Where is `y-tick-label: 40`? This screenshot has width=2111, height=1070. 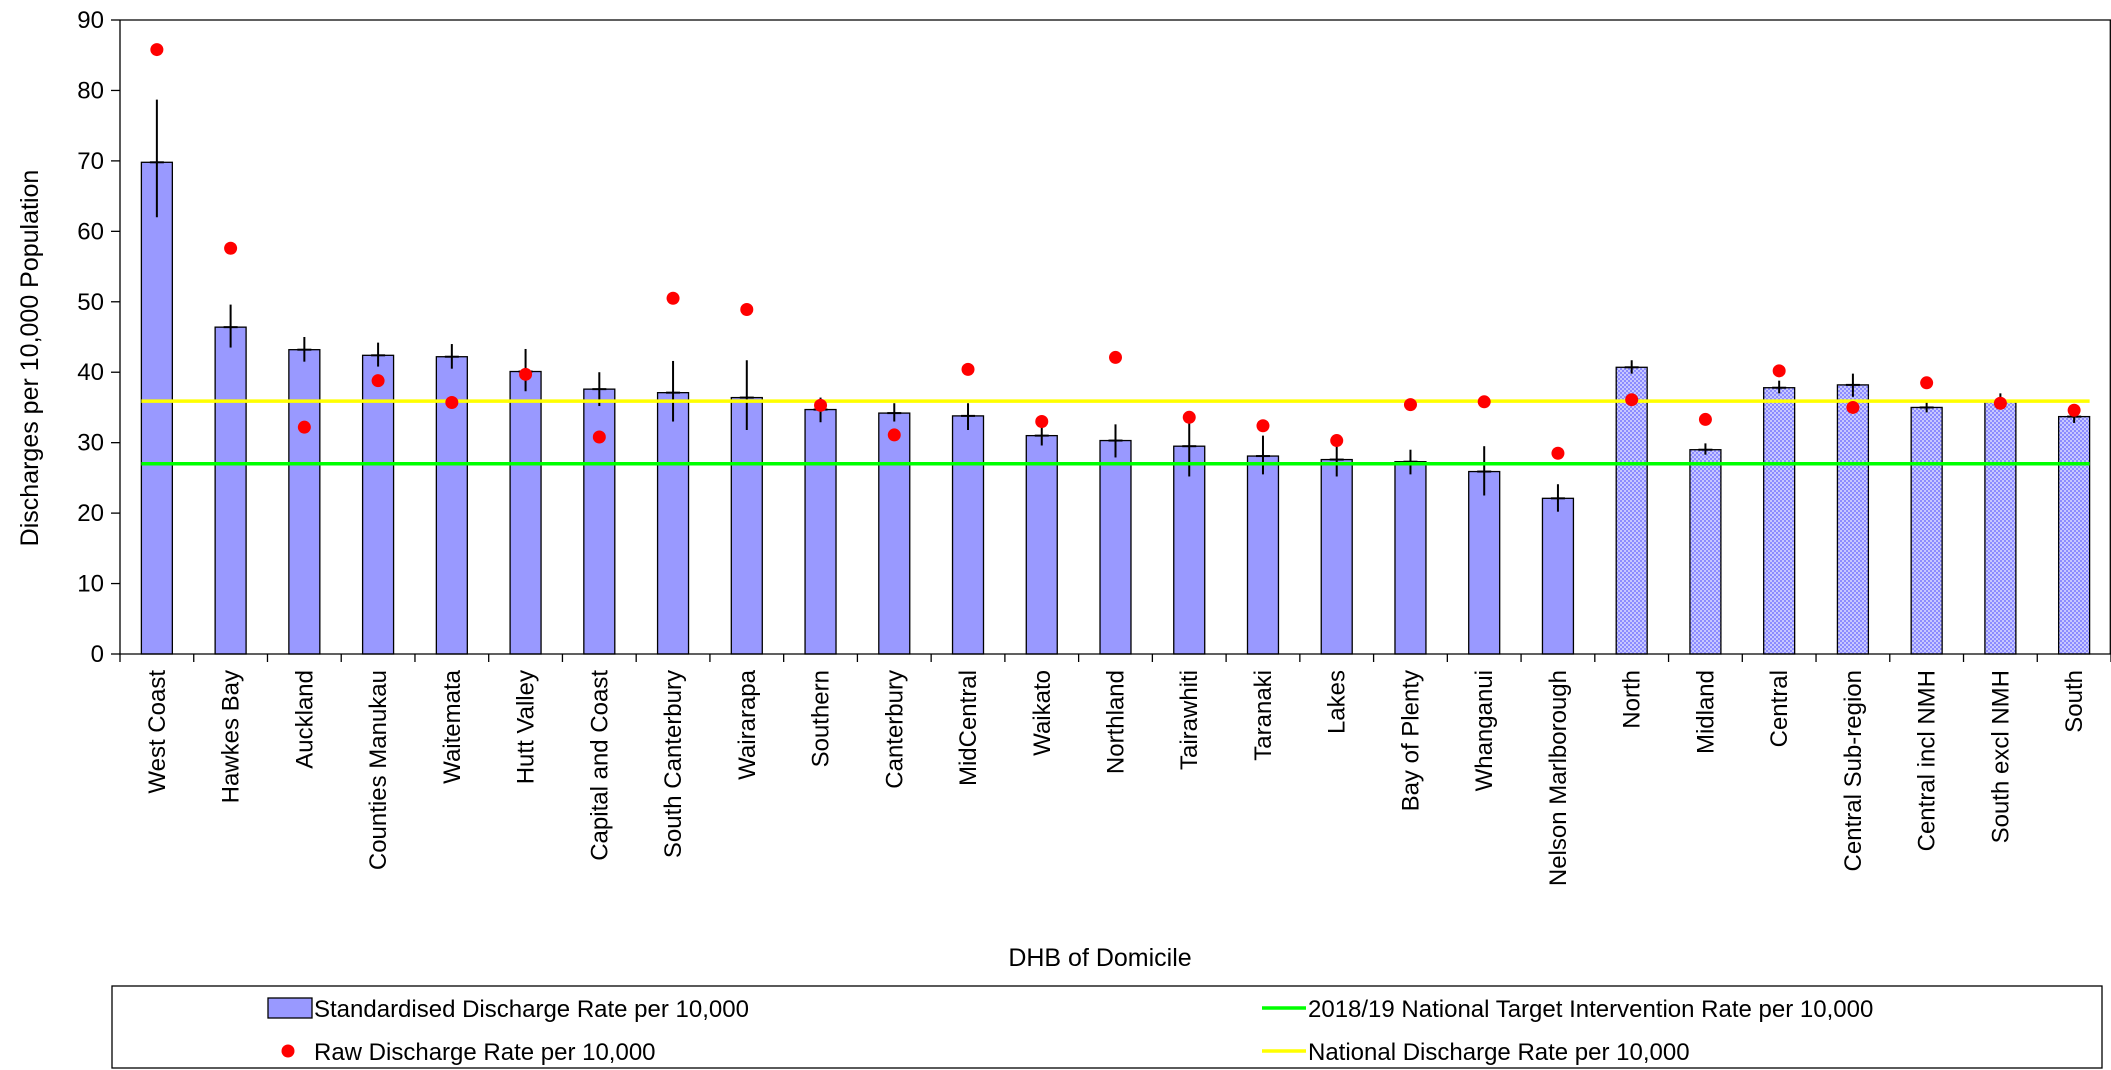 y-tick-label: 40 is located at coordinates (90, 372).